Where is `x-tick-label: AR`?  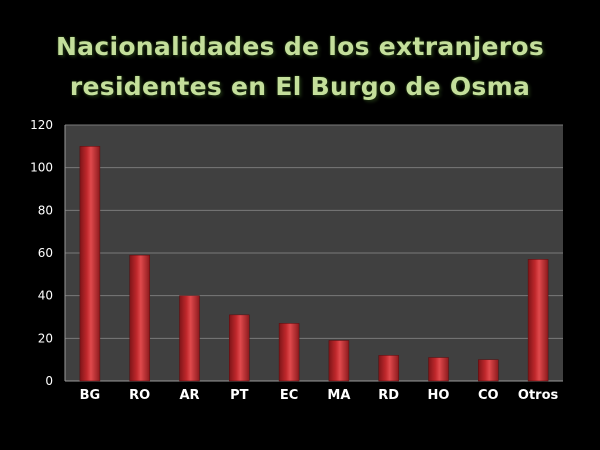 x-tick-label: AR is located at coordinates (189, 395).